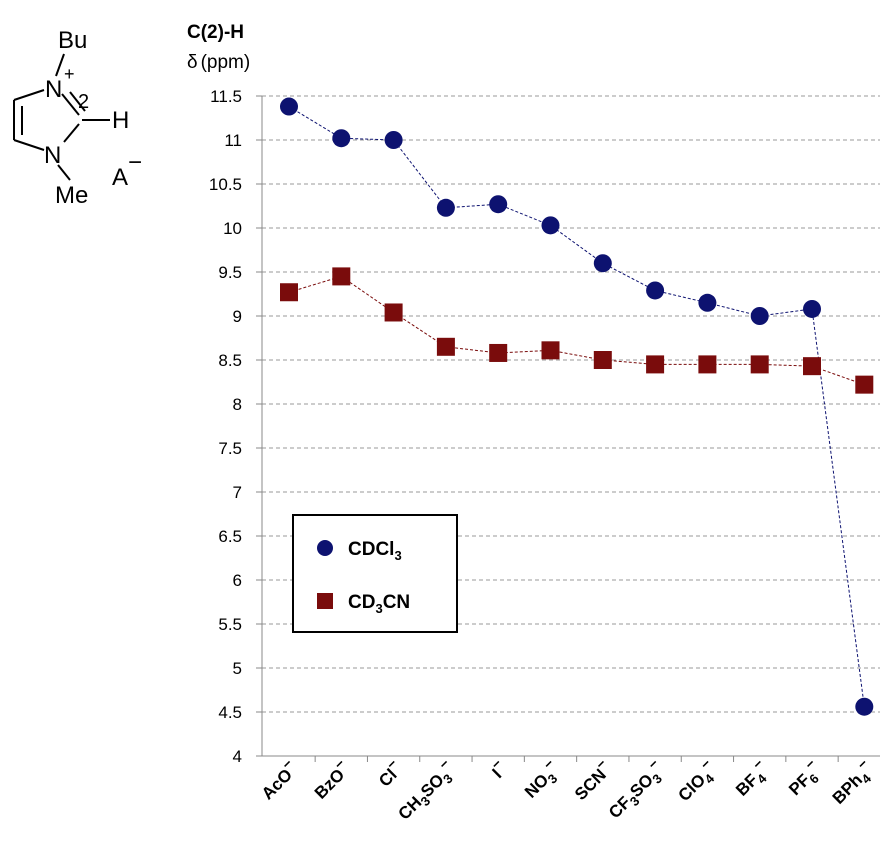  Describe the element at coordinates (237, 404) in the screenshot. I see `y-tick-label: 8` at that location.